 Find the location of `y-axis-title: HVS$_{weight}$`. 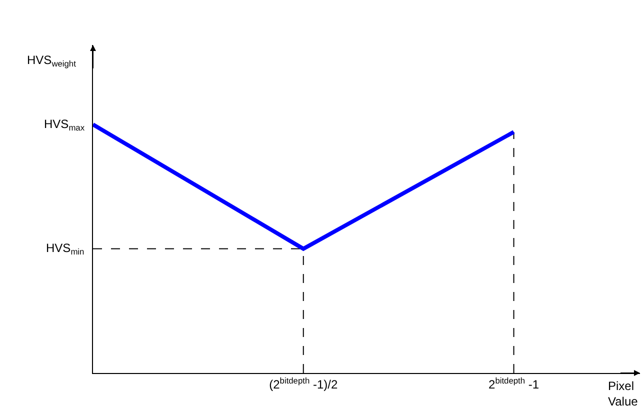

y-axis-title: HVS$_{weight}$ is located at coordinates (52, 61).